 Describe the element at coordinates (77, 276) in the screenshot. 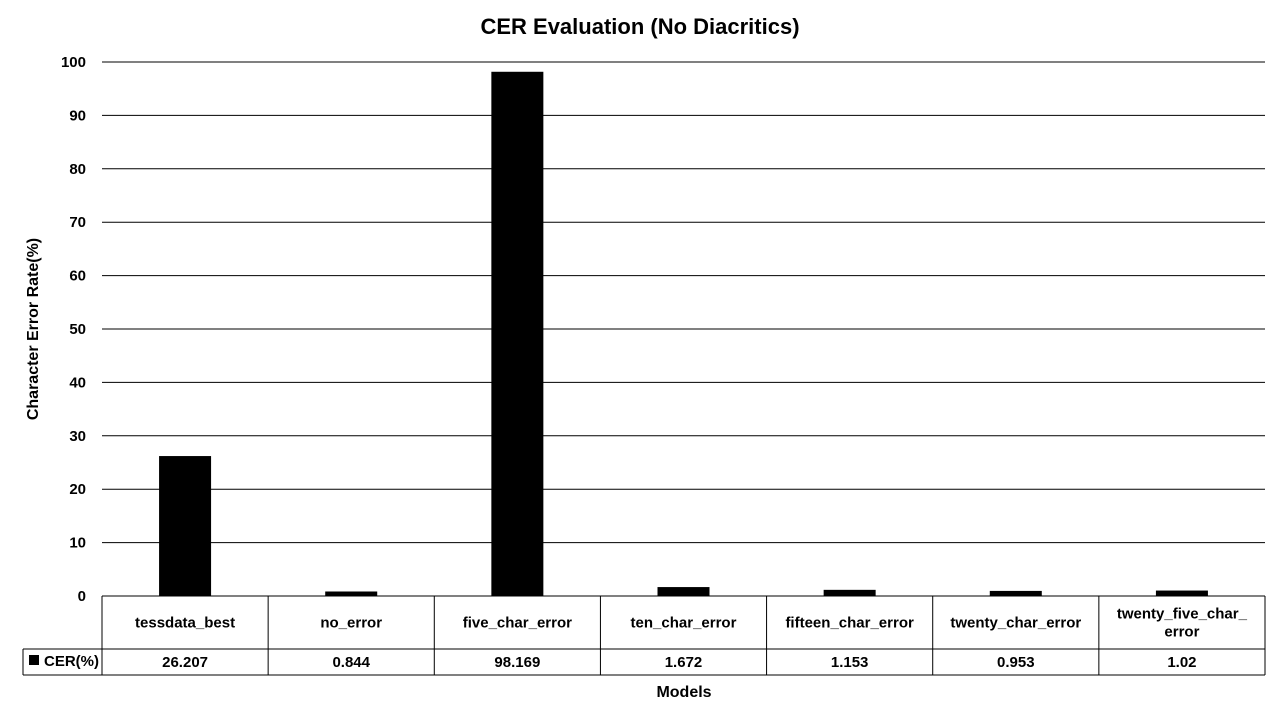

I see `y-tick-label: 60` at that location.